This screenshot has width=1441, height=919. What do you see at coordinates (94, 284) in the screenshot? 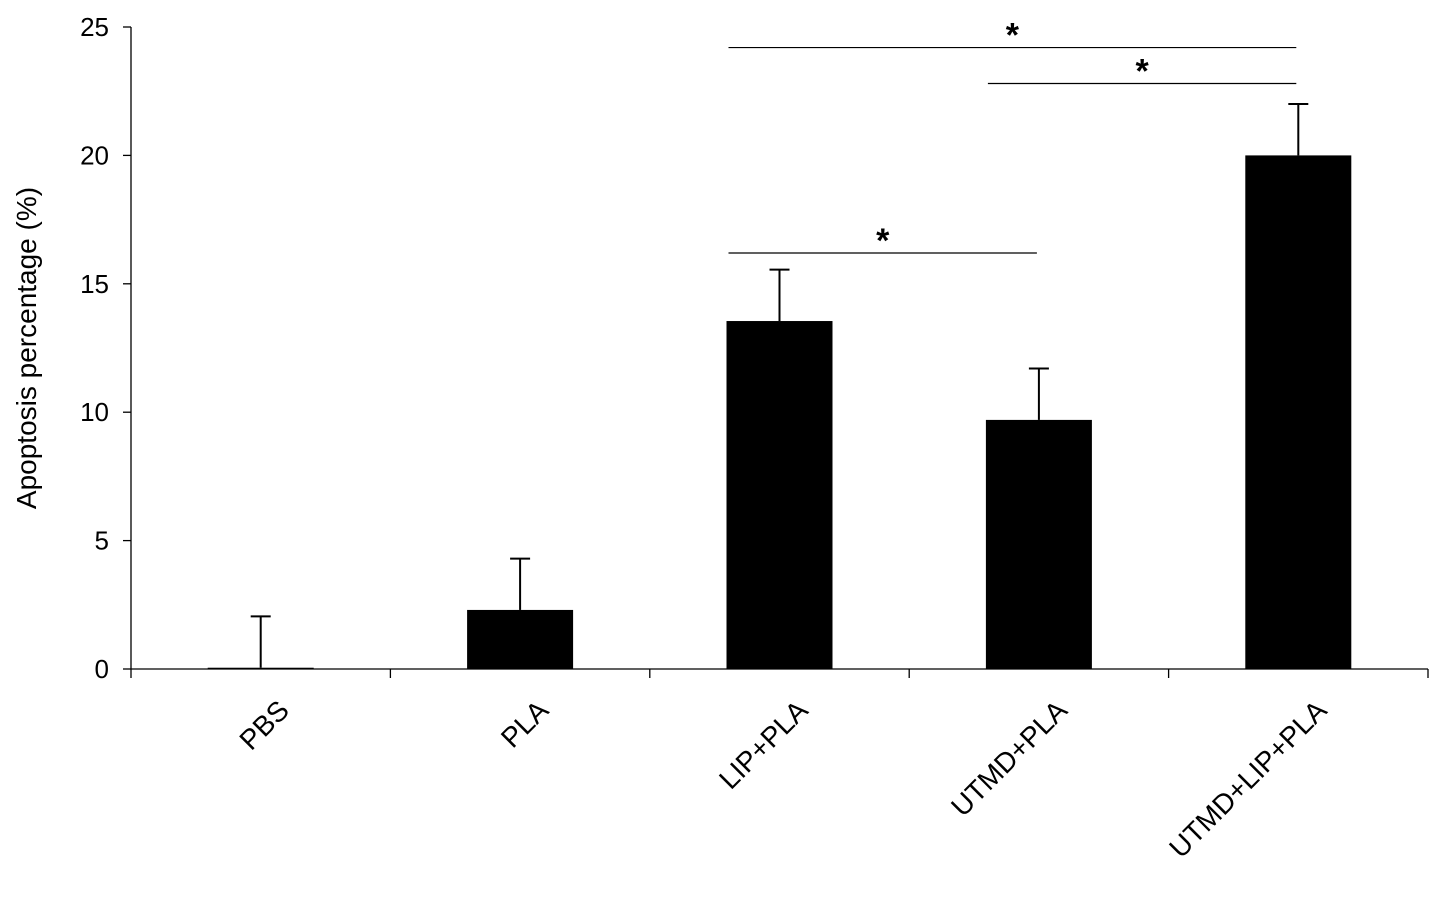
I see `y-tick-label: 15` at bounding box center [94, 284].